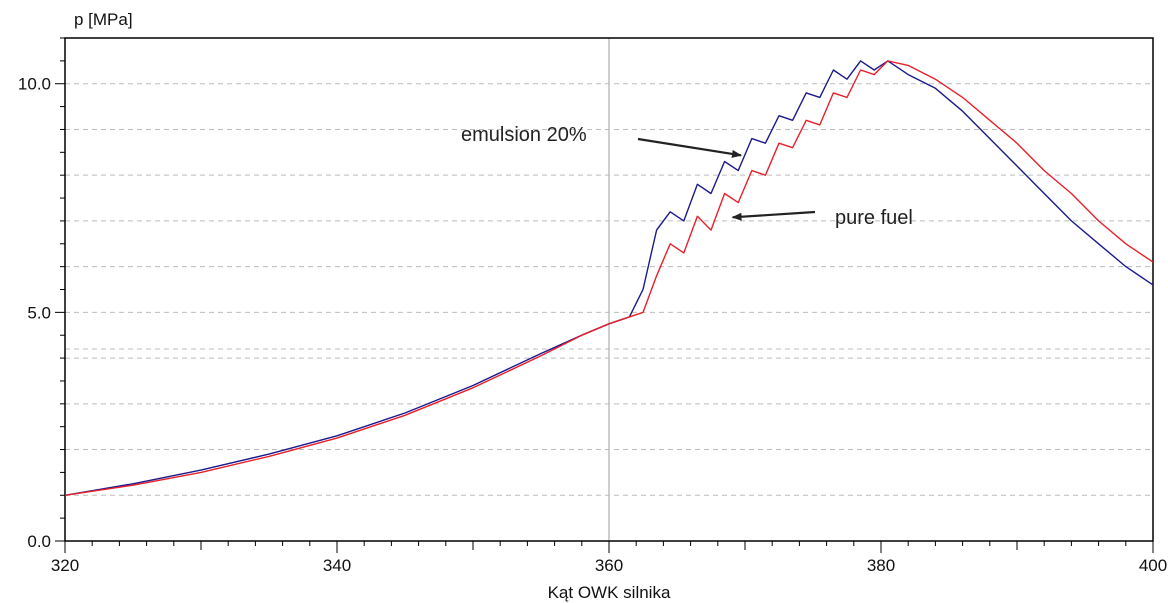 This screenshot has width=1168, height=603. What do you see at coordinates (337, 565) in the screenshot?
I see `x-tick-label: 340` at bounding box center [337, 565].